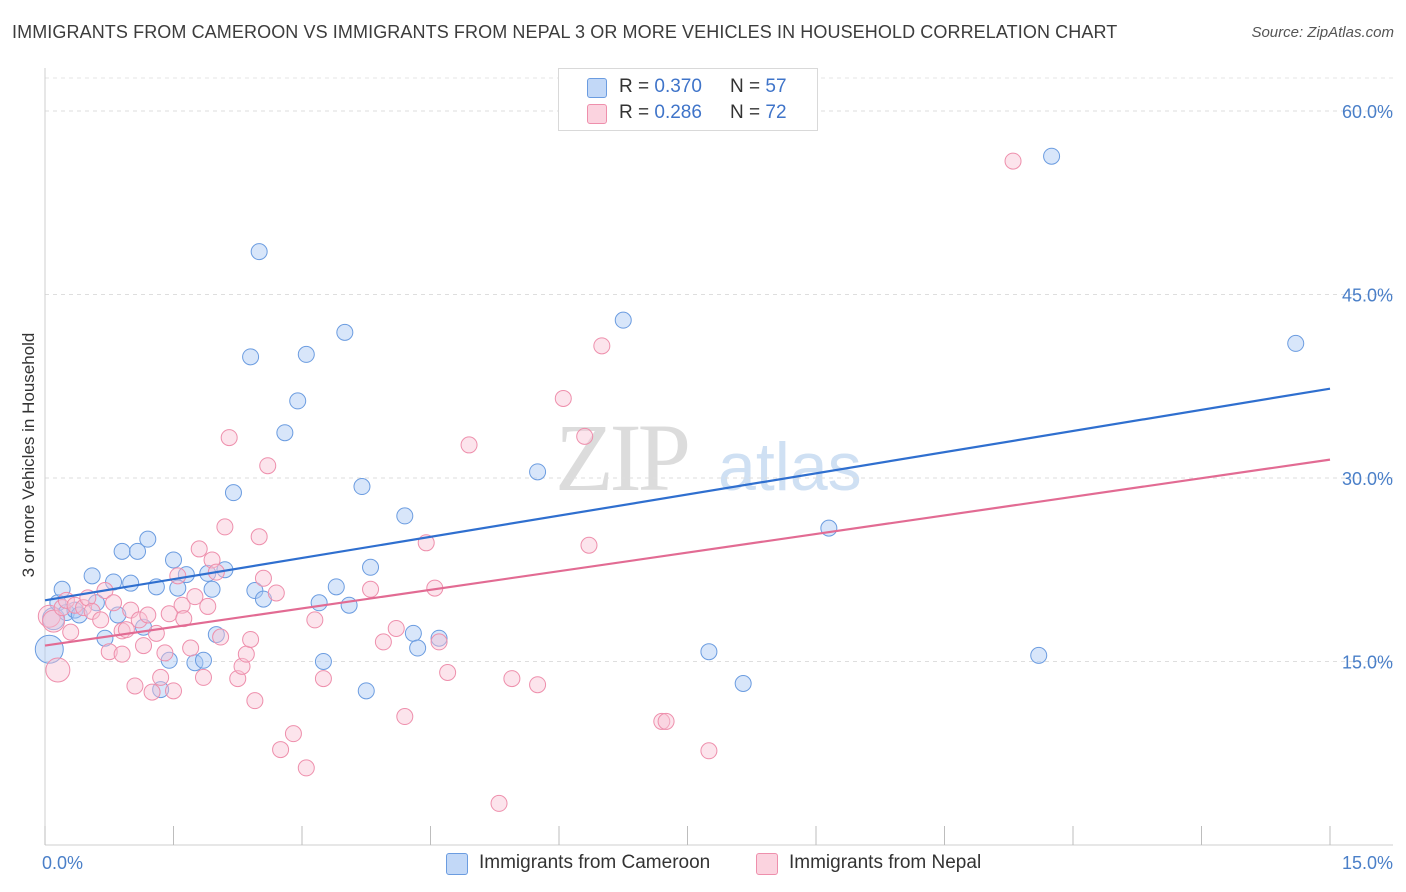 This screenshot has width=1406, height=892. What do you see at coordinates (1367, 863) in the screenshot?
I see `x-tick-label: 15.0%` at bounding box center [1367, 863].